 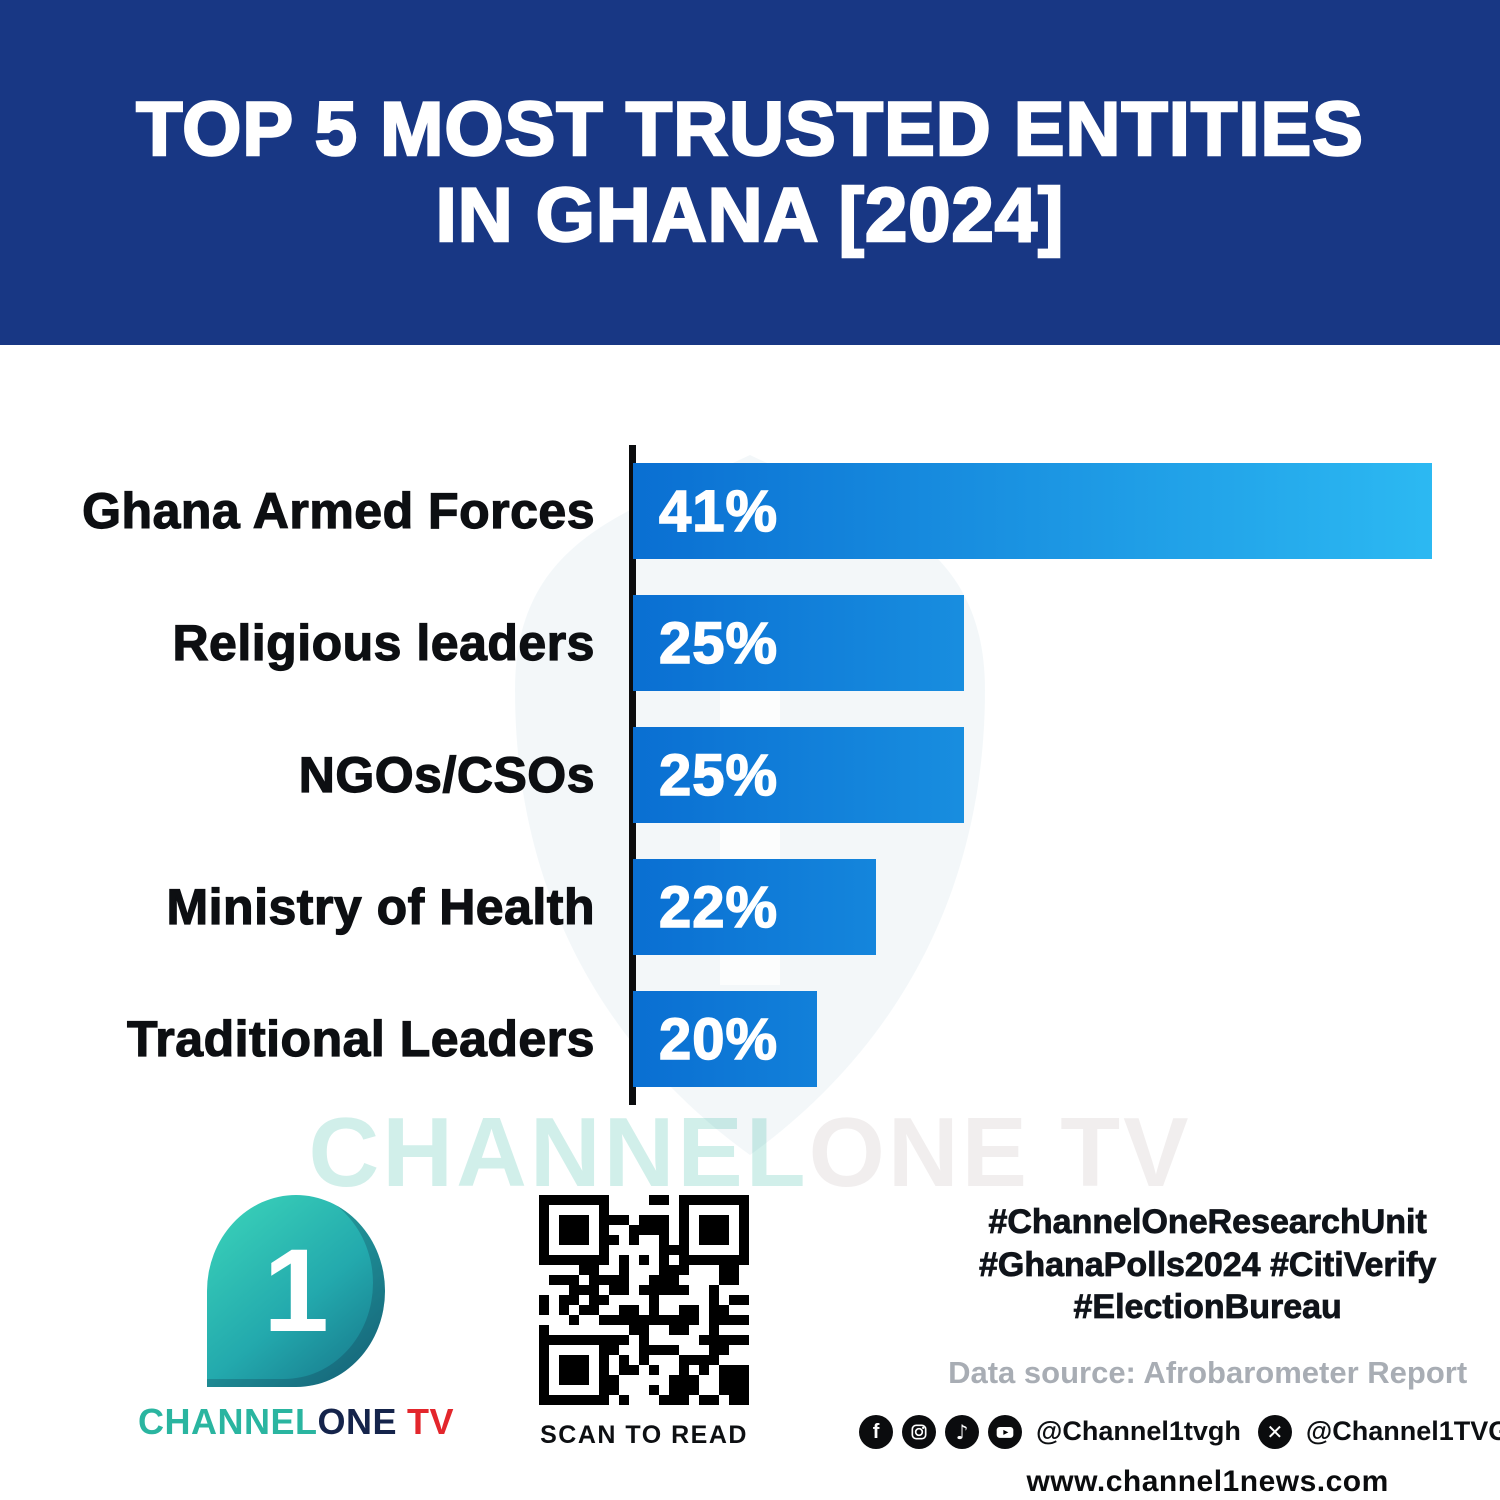 I want to click on hashtag-line-3: #ElectionBureau, so click(x=1207, y=1307).